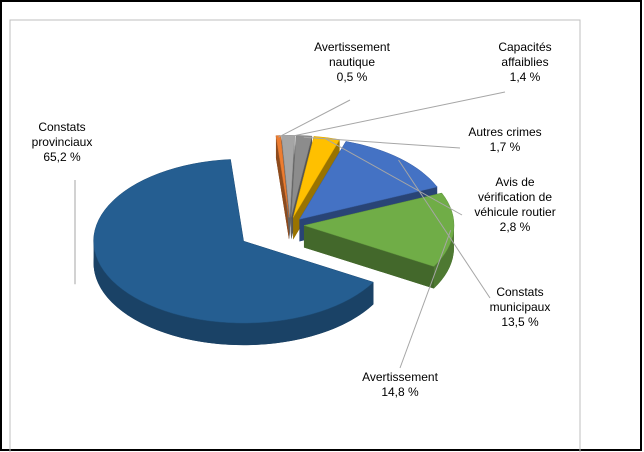  Describe the element at coordinates (62, 157) in the screenshot. I see `value-label: 65,2 %` at that location.